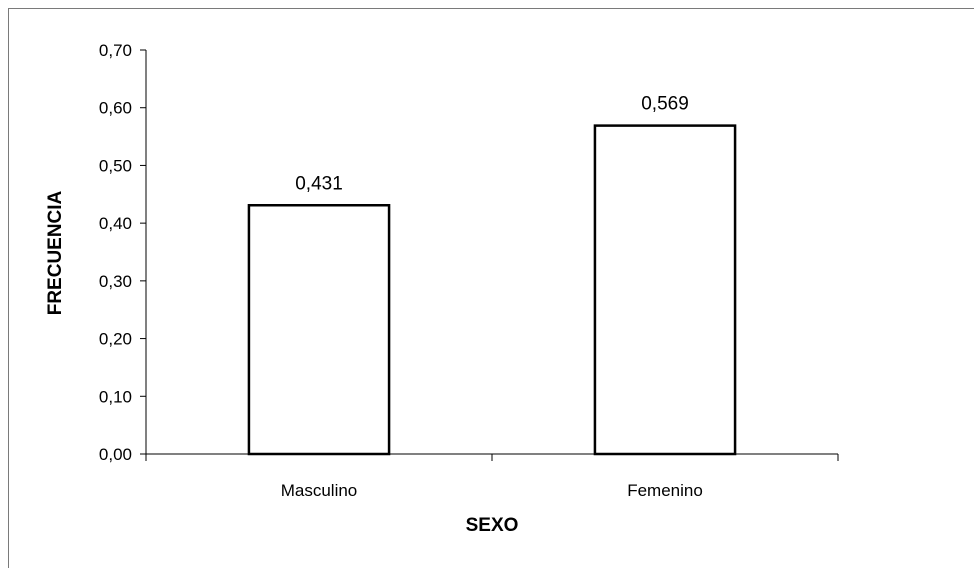  I want to click on x-axis: Masculino Femenino, so click(492, 476).